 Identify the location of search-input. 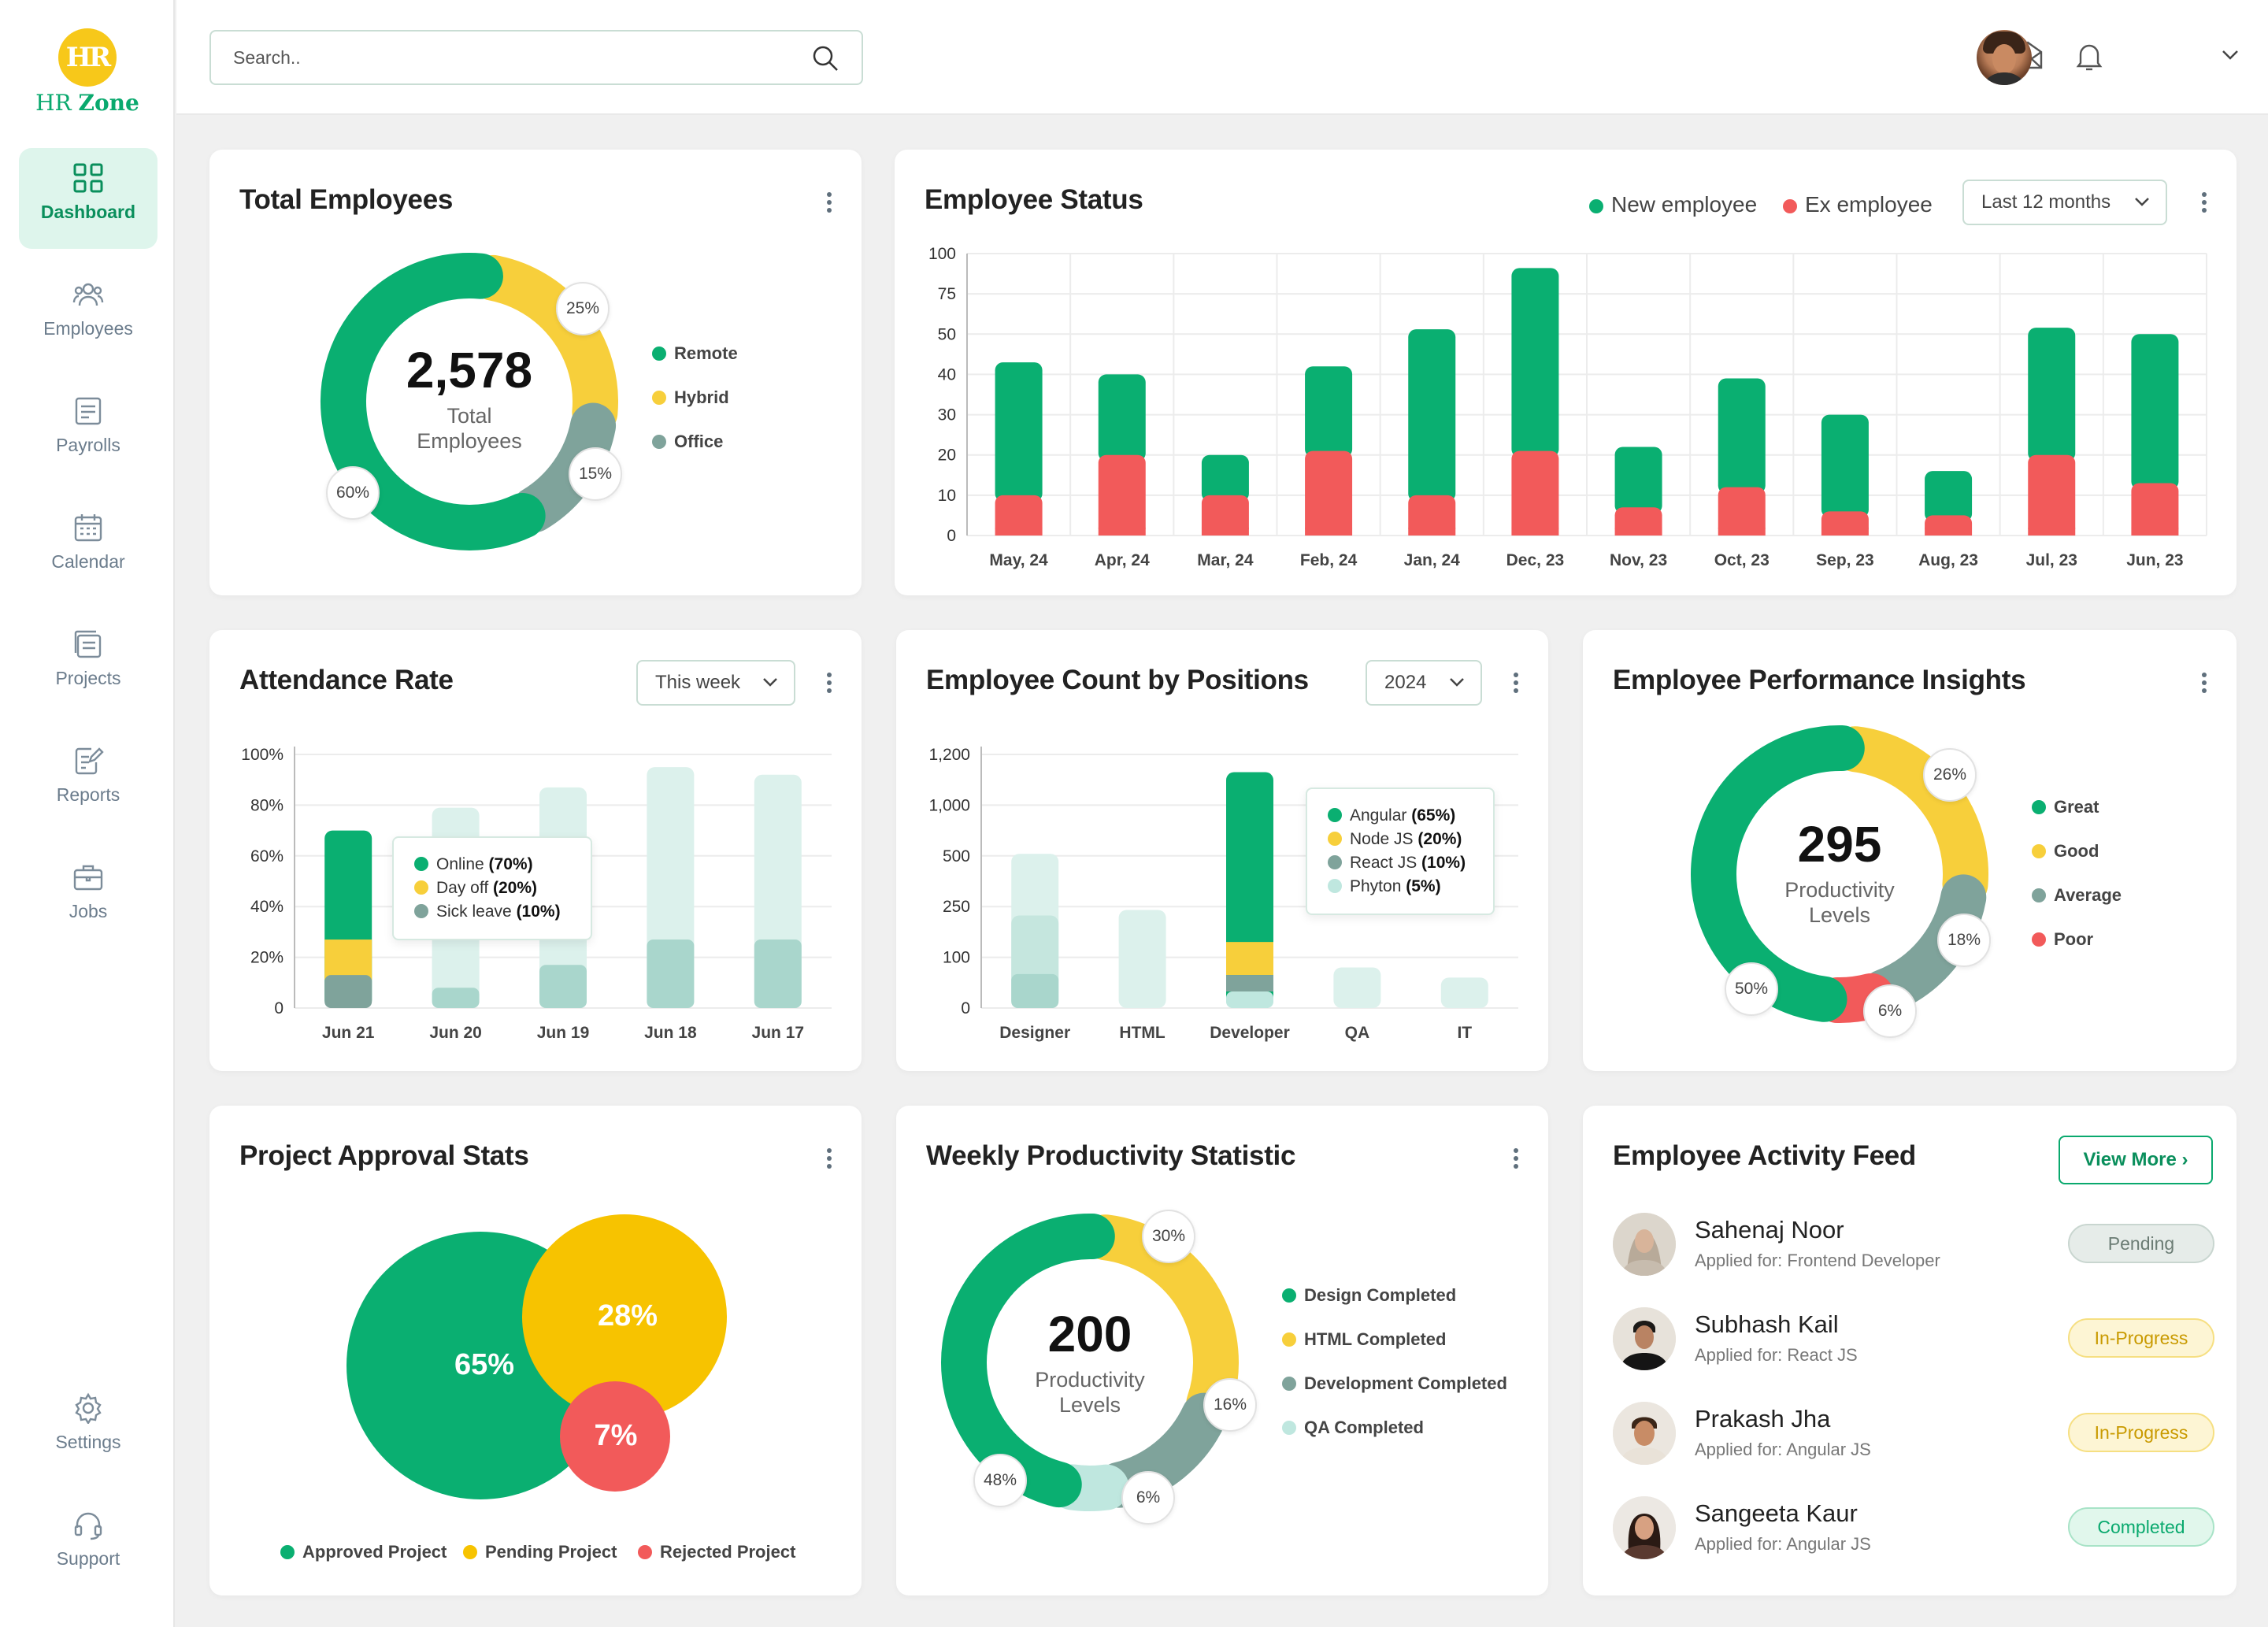
(486, 58).